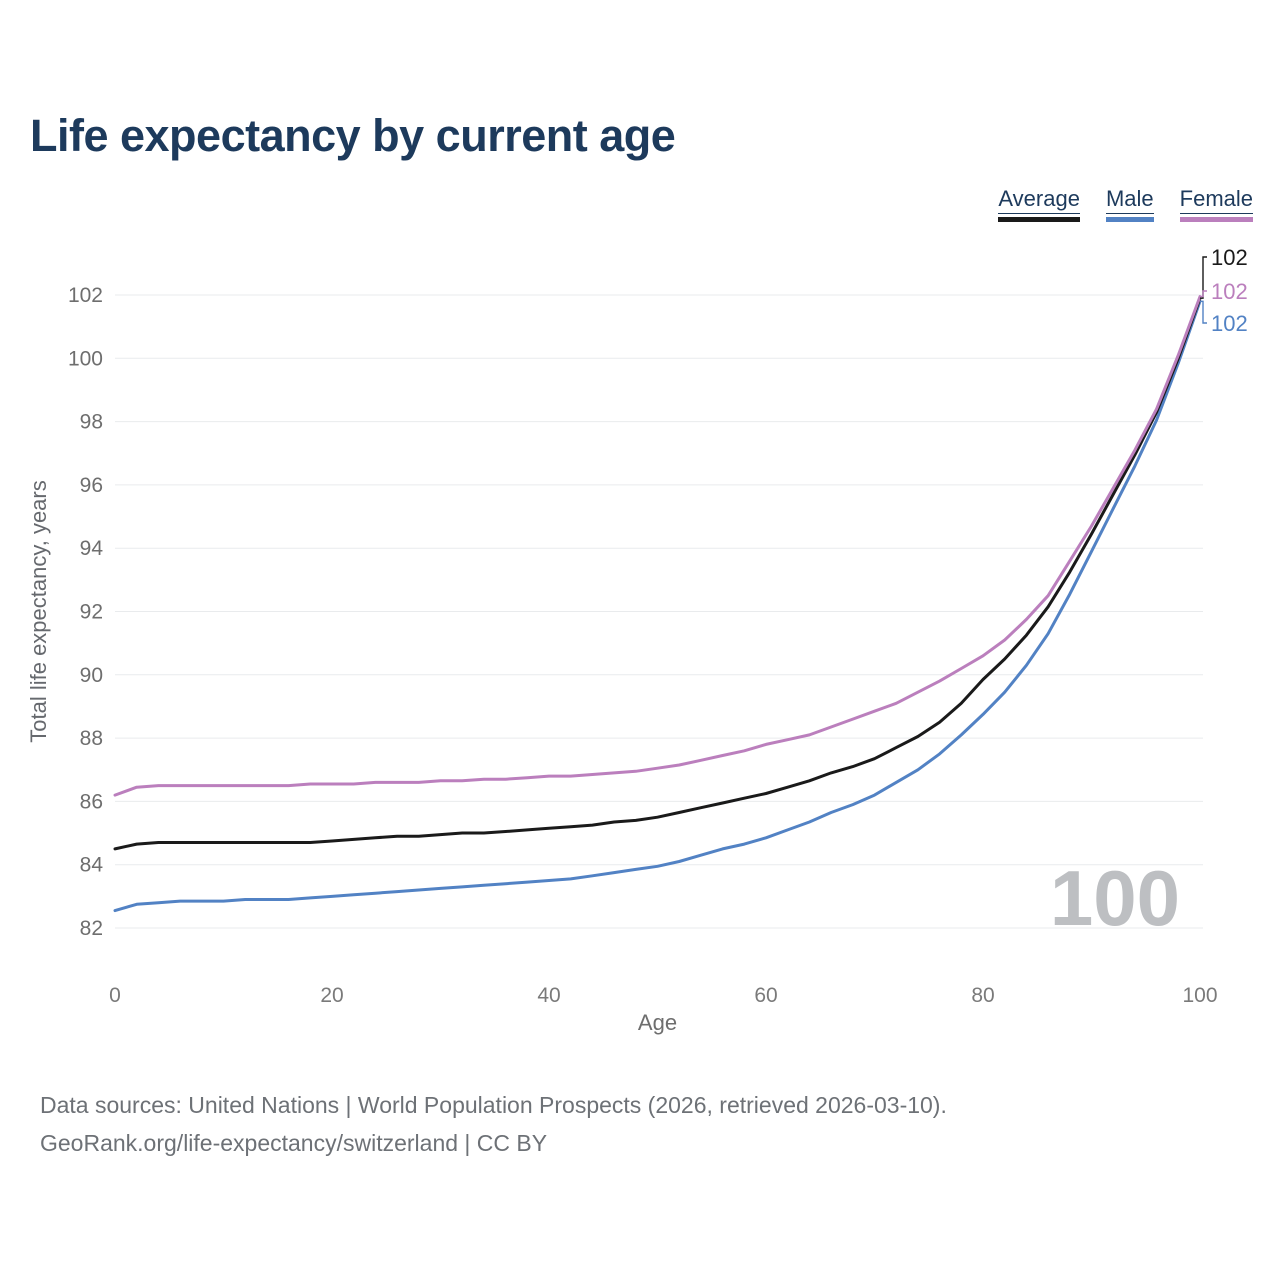 Image resolution: width=1280 pixels, height=1280 pixels. Describe the element at coordinates (1216, 219) in the screenshot. I see `legend-swatch-female` at that location.